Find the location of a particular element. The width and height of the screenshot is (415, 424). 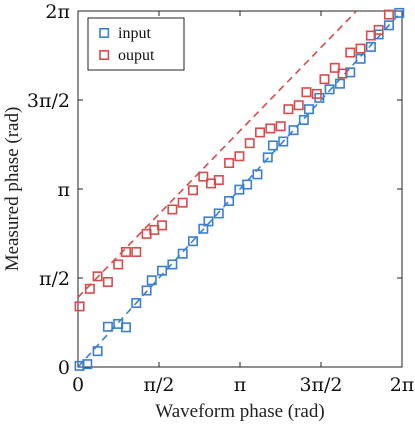

y-tick-label: π is located at coordinates (64, 190).